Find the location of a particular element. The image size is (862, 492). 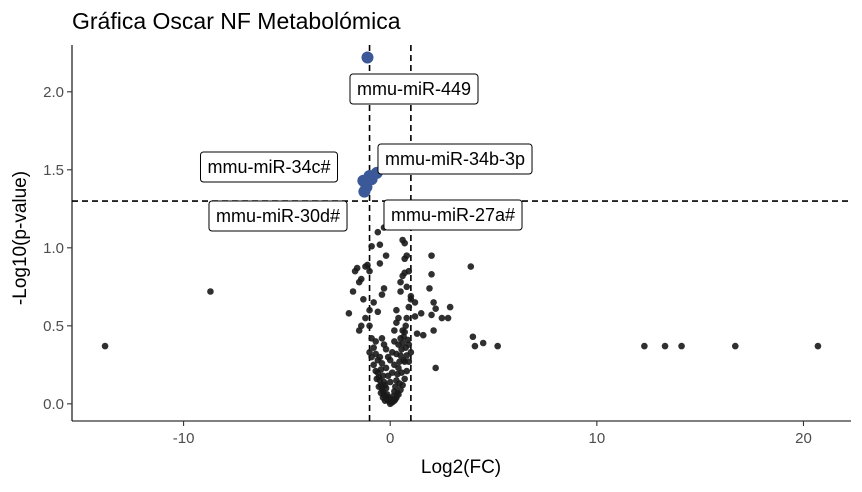

point-label: mmu-miR-34b-3p is located at coordinates (455, 159).